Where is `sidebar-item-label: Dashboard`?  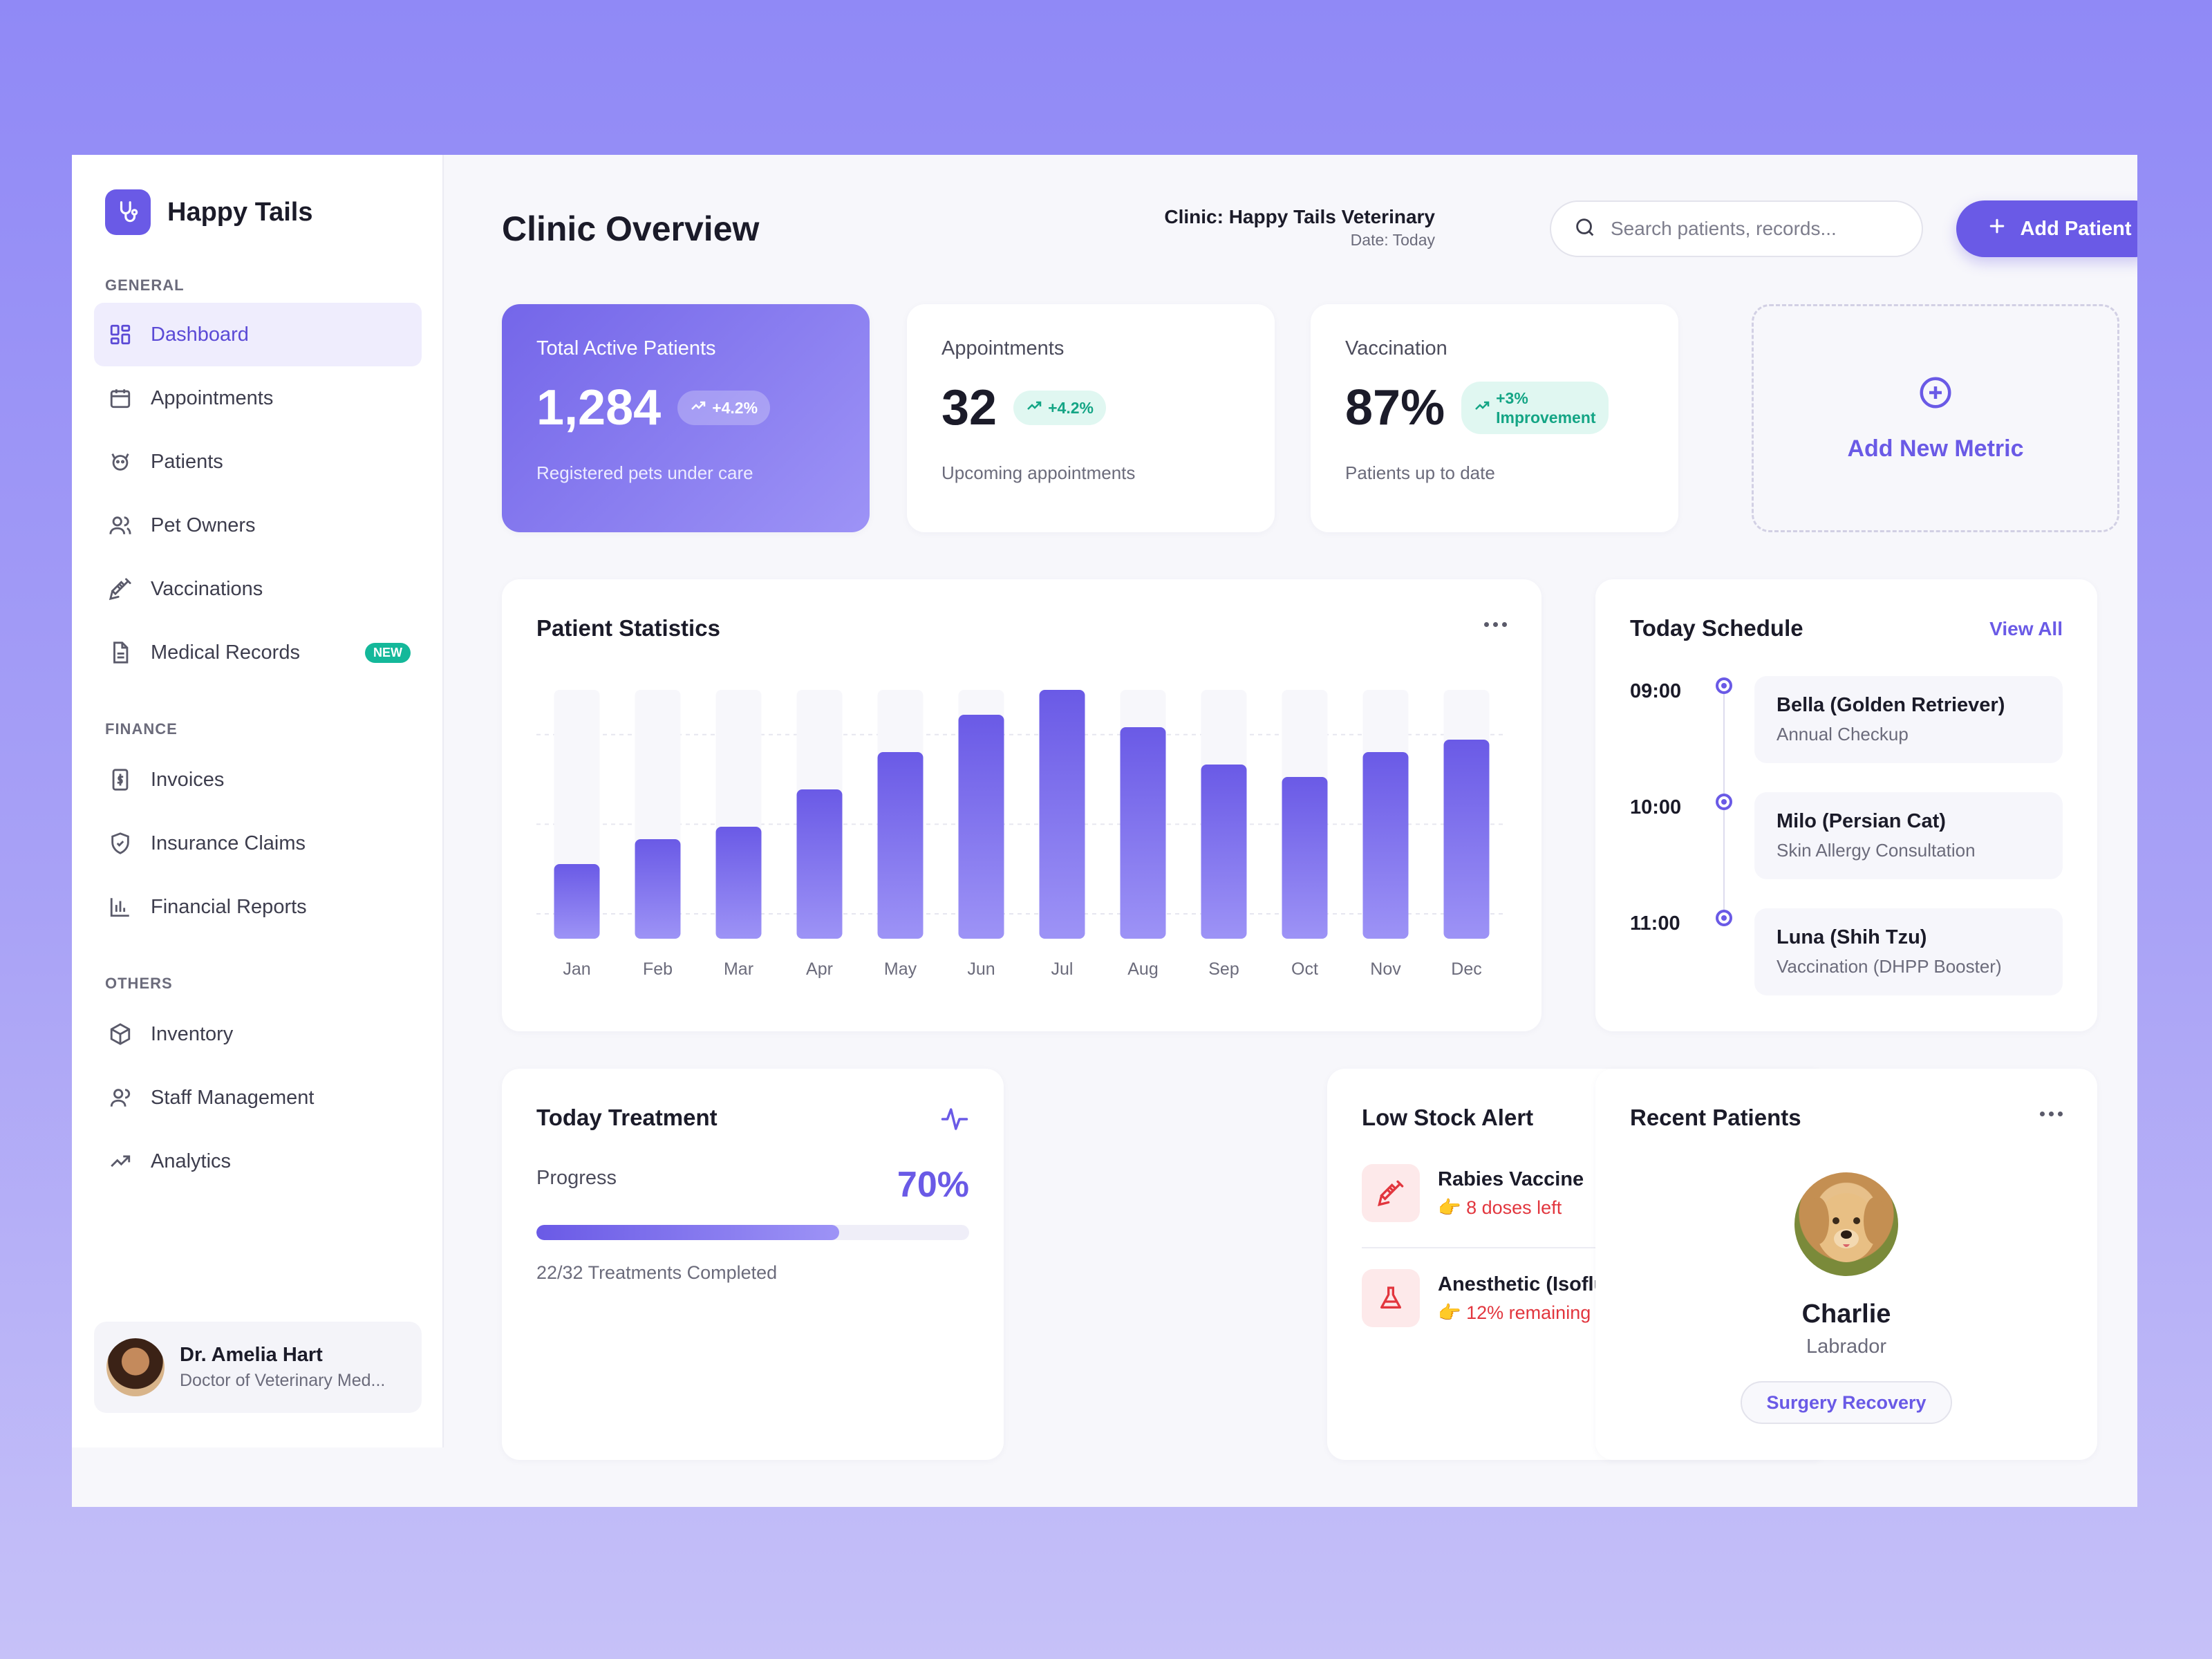
sidebar-item-label: Dashboard is located at coordinates (200, 334).